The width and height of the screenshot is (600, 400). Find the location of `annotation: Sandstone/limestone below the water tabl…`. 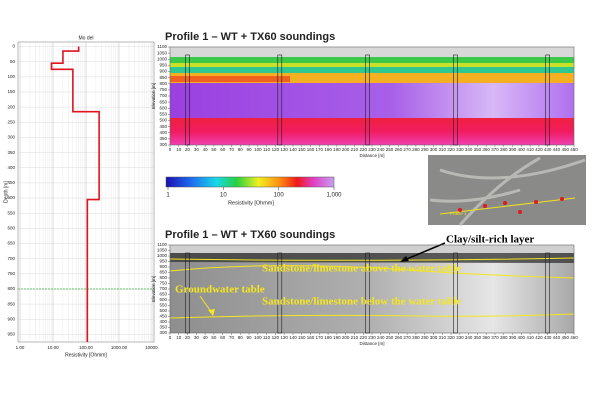

annotation: Sandstone/limestone below the water tabl… is located at coordinates (361, 302).